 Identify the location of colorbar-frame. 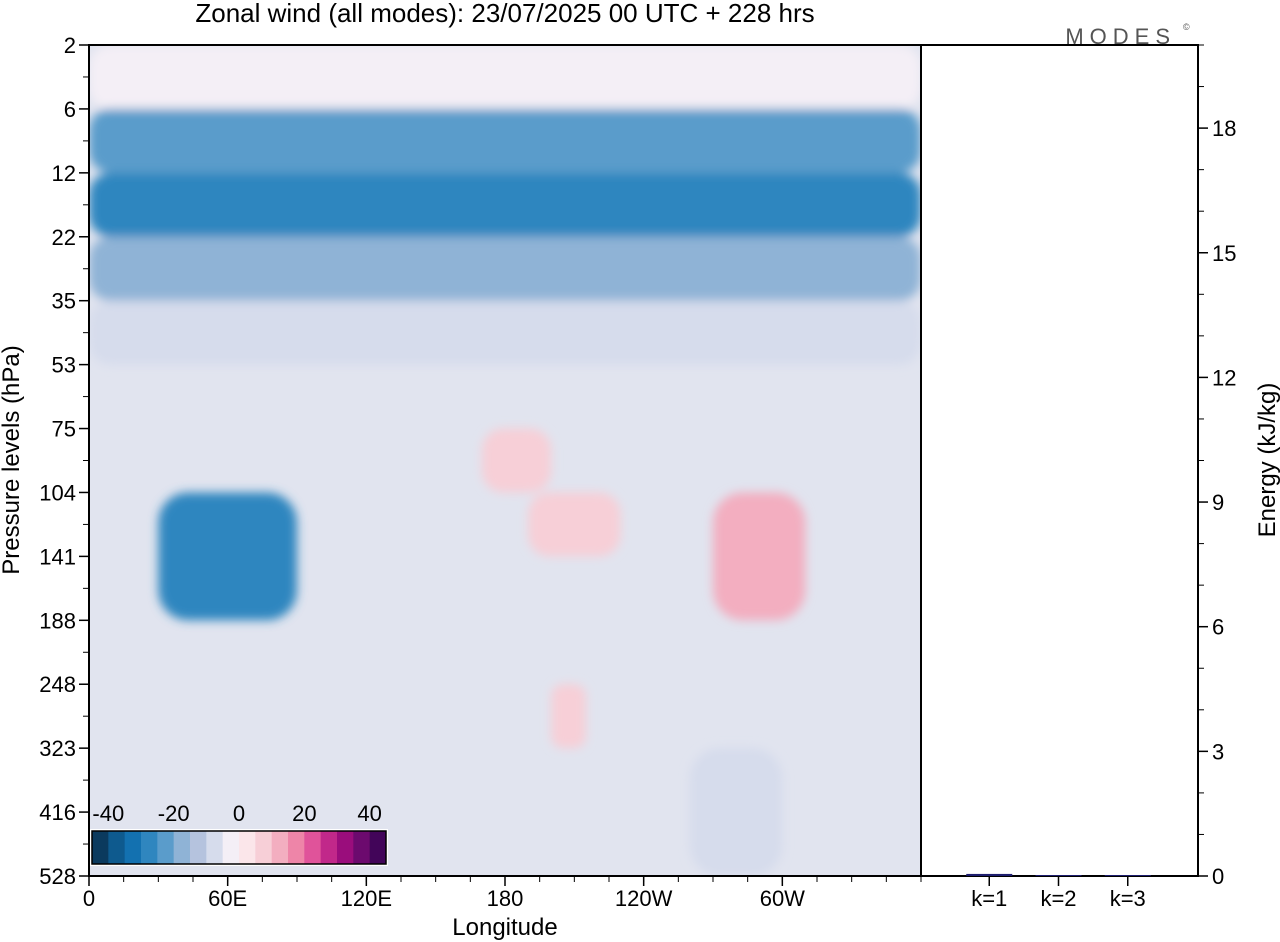
(239, 847).